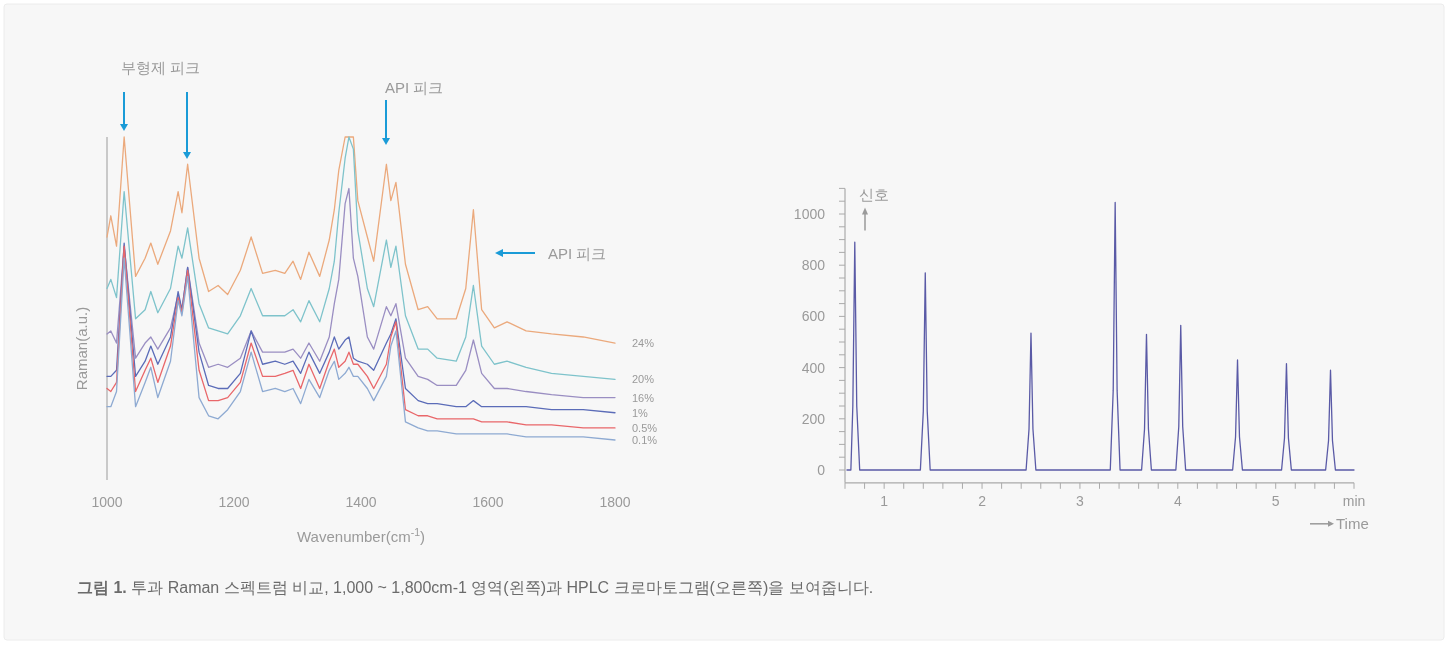 This screenshot has height=646, width=1449. I want to click on x-tick-label: 1400, so click(361, 502).